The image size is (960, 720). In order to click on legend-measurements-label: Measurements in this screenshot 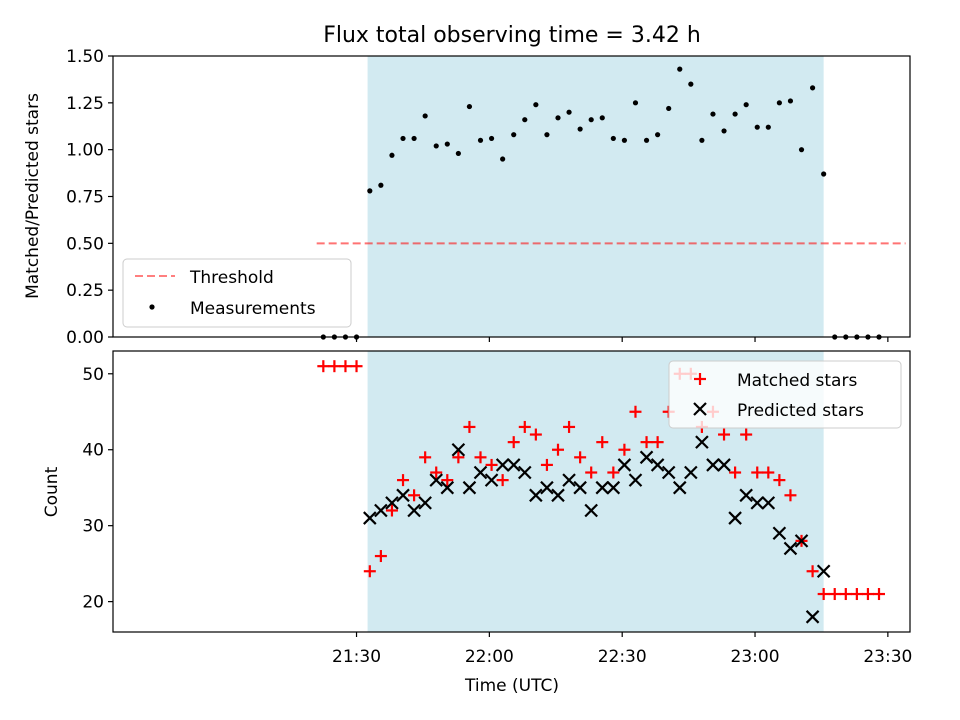, I will do `click(253, 309)`.